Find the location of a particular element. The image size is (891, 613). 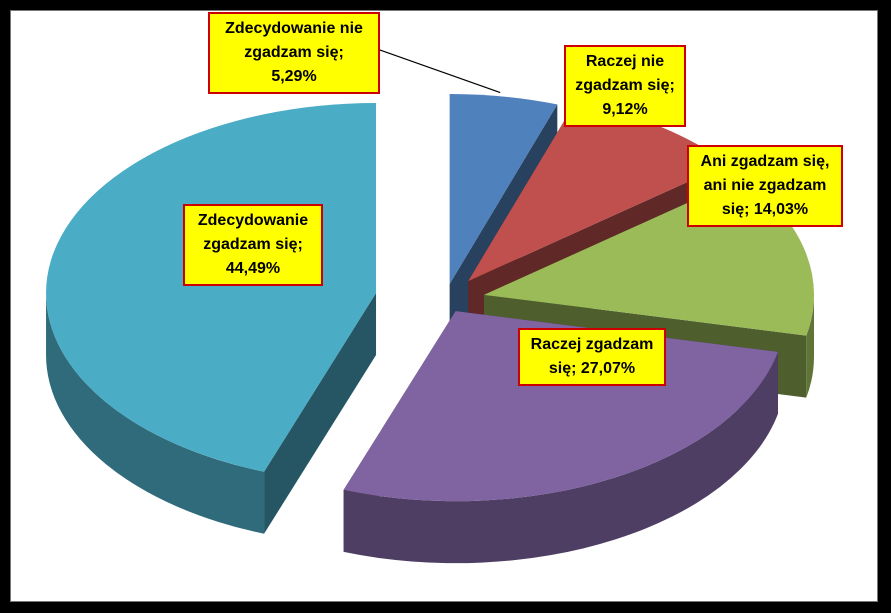

label-zdecydowanie-nie: Zdecydowanie nie zgadzam się; 5,29% is located at coordinates (294, 53).